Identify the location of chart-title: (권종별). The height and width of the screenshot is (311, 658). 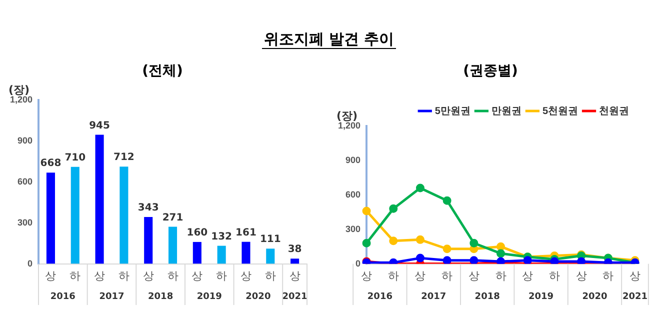
(490, 71).